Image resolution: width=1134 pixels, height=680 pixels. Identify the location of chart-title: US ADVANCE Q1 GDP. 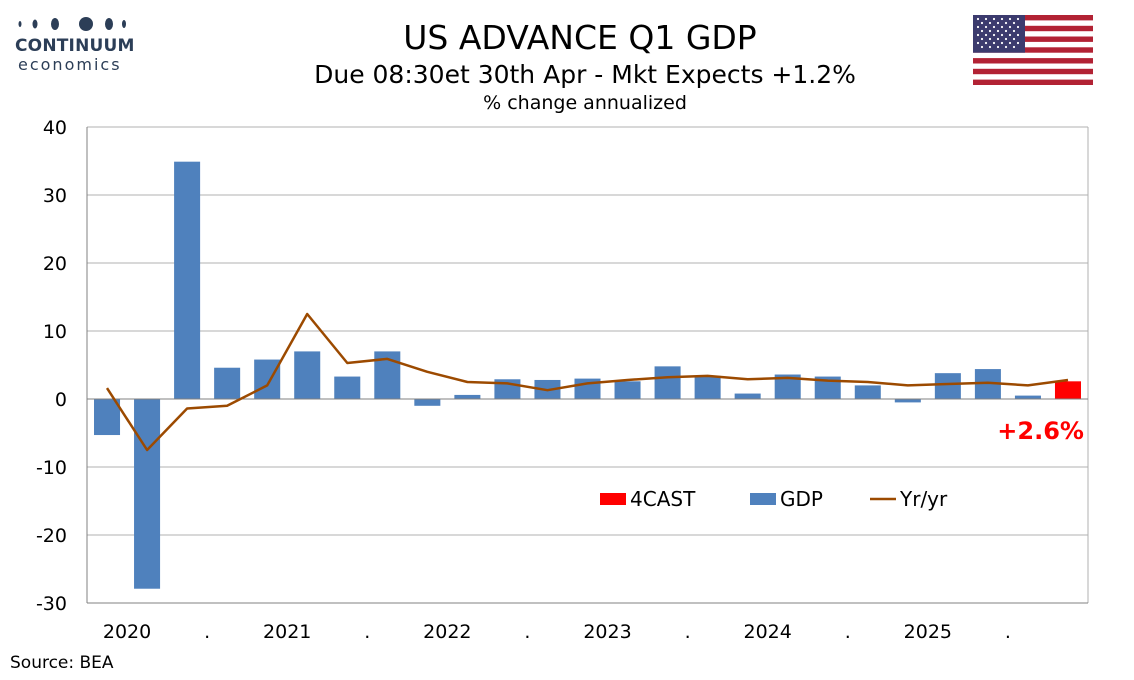
(580, 37).